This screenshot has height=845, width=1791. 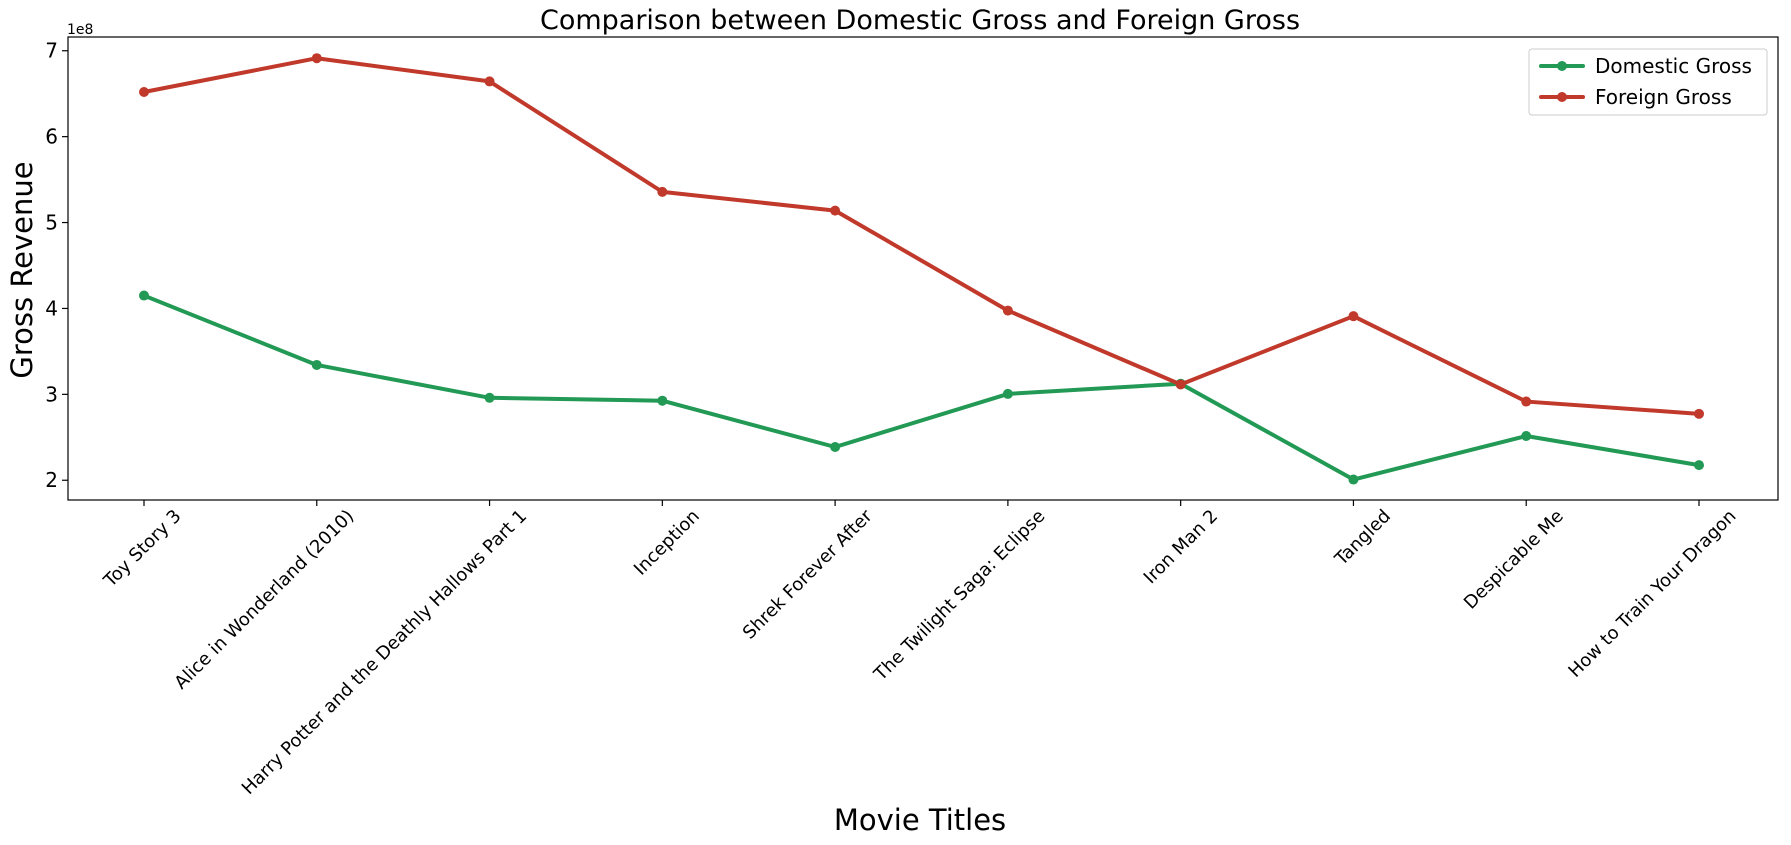 I want to click on y-tick-label: 7, so click(x=51, y=51).